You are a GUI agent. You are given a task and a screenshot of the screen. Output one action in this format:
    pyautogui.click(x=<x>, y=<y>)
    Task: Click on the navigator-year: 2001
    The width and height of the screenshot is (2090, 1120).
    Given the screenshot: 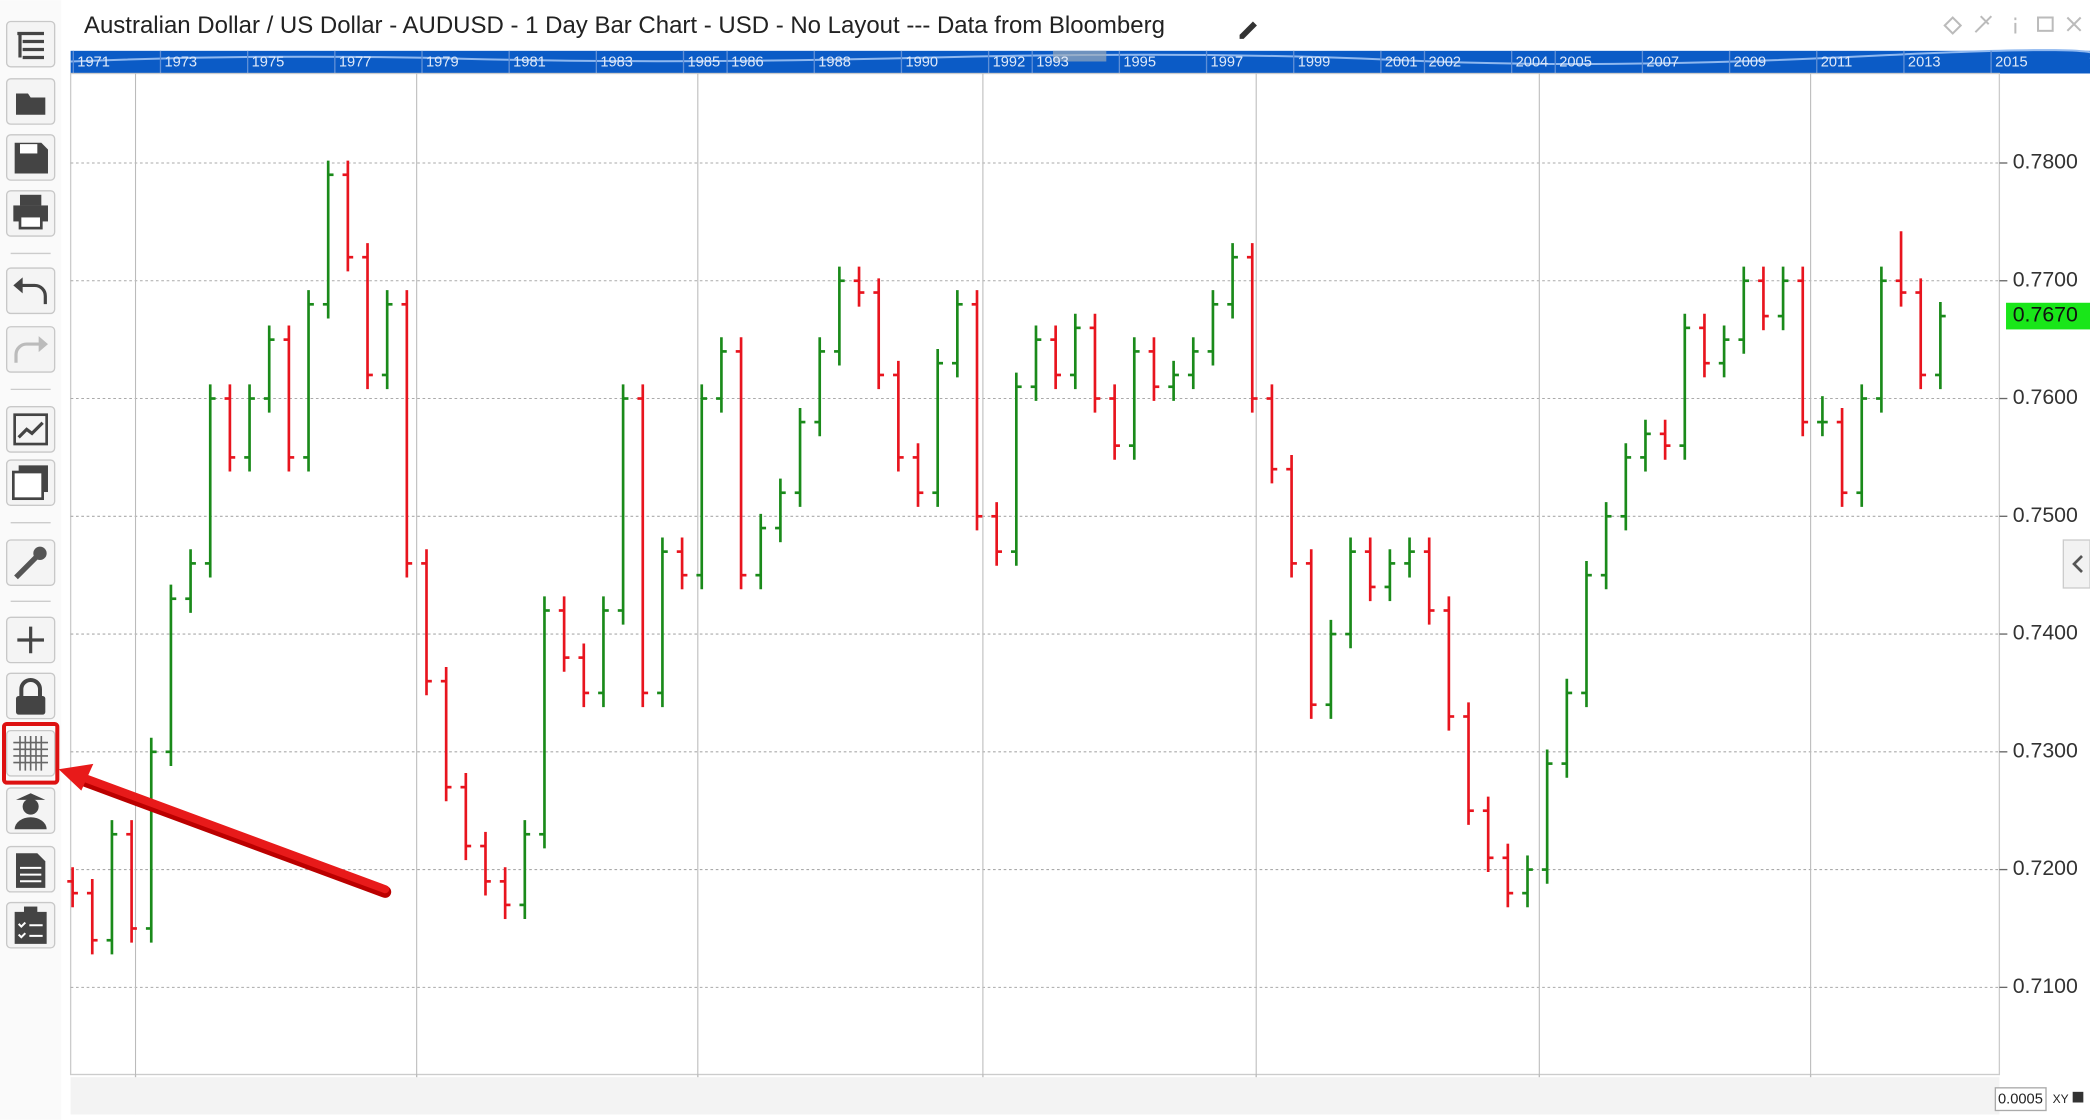 What is the action you would take?
    pyautogui.click(x=1401, y=63)
    